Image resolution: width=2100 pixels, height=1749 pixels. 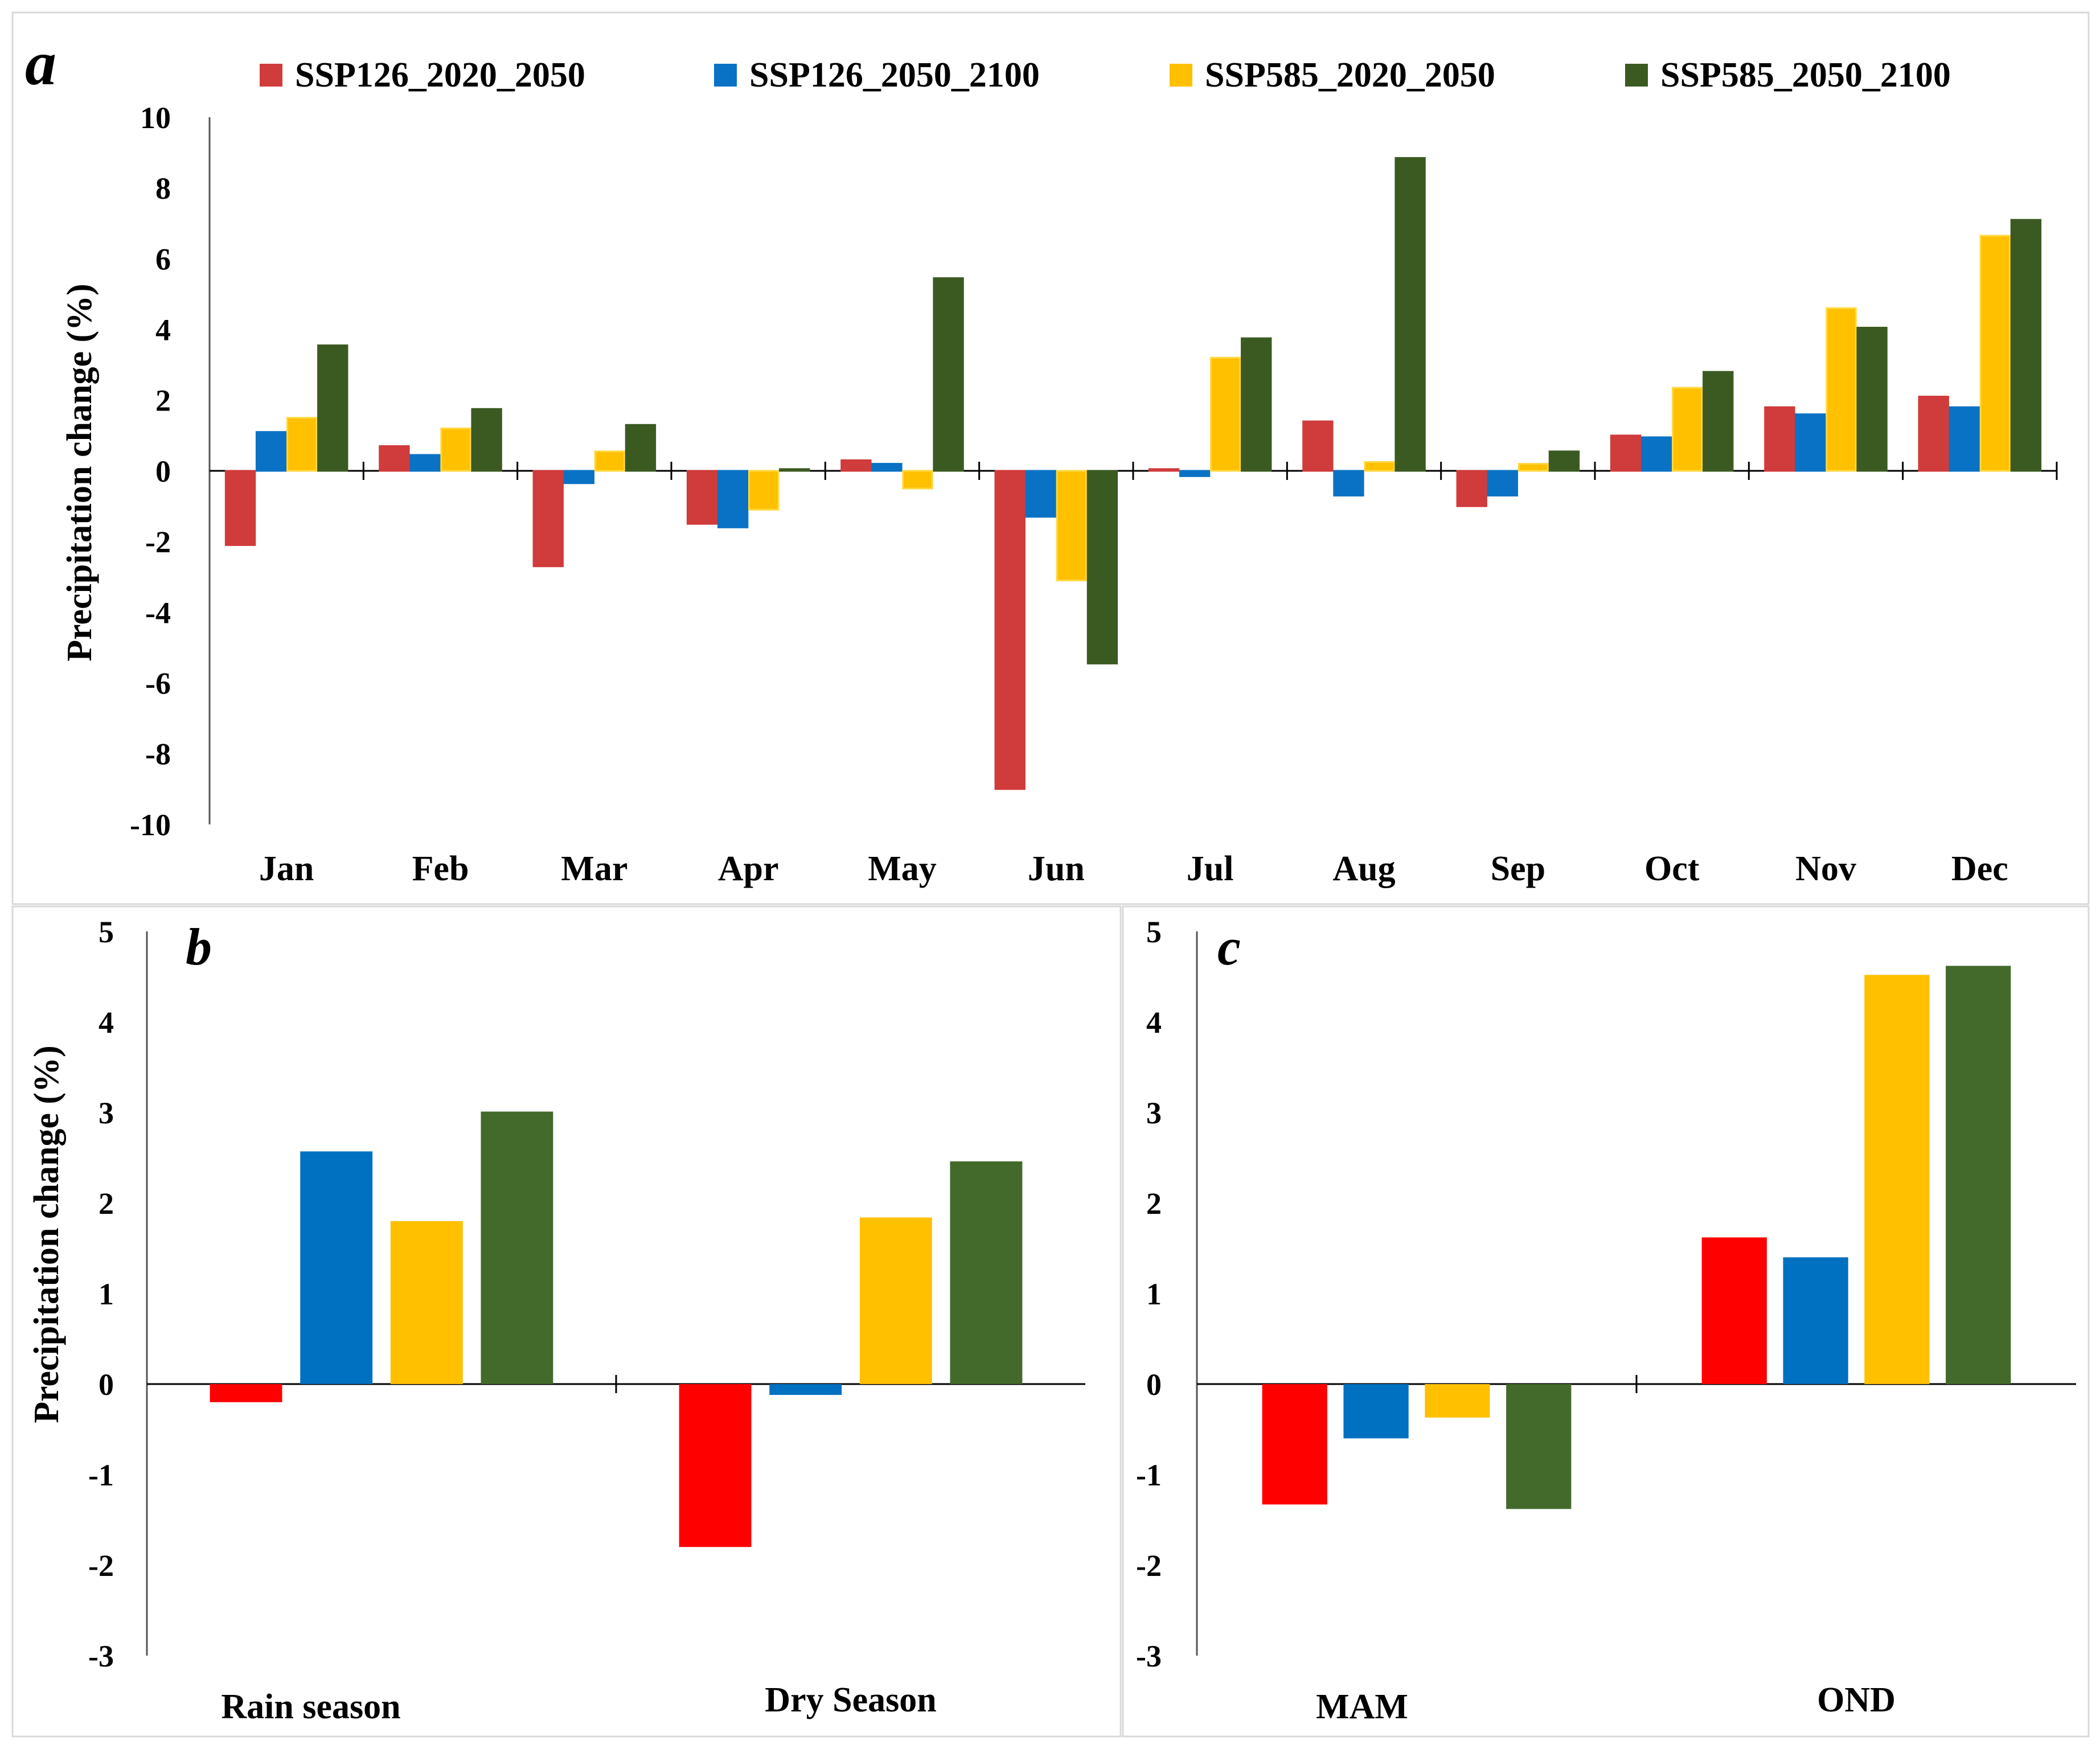 What do you see at coordinates (310, 1707) in the screenshot?
I see `x-category-label: Rain season` at bounding box center [310, 1707].